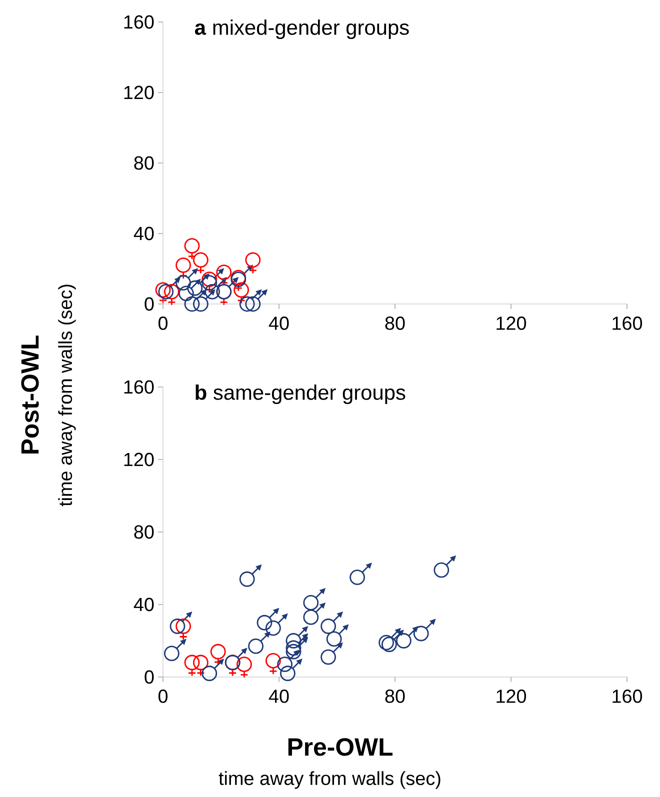 Image resolution: width=660 pixels, height=797 pixels. What do you see at coordinates (340, 747) in the screenshot?
I see `x-axis-title: Pre-OWL` at bounding box center [340, 747].